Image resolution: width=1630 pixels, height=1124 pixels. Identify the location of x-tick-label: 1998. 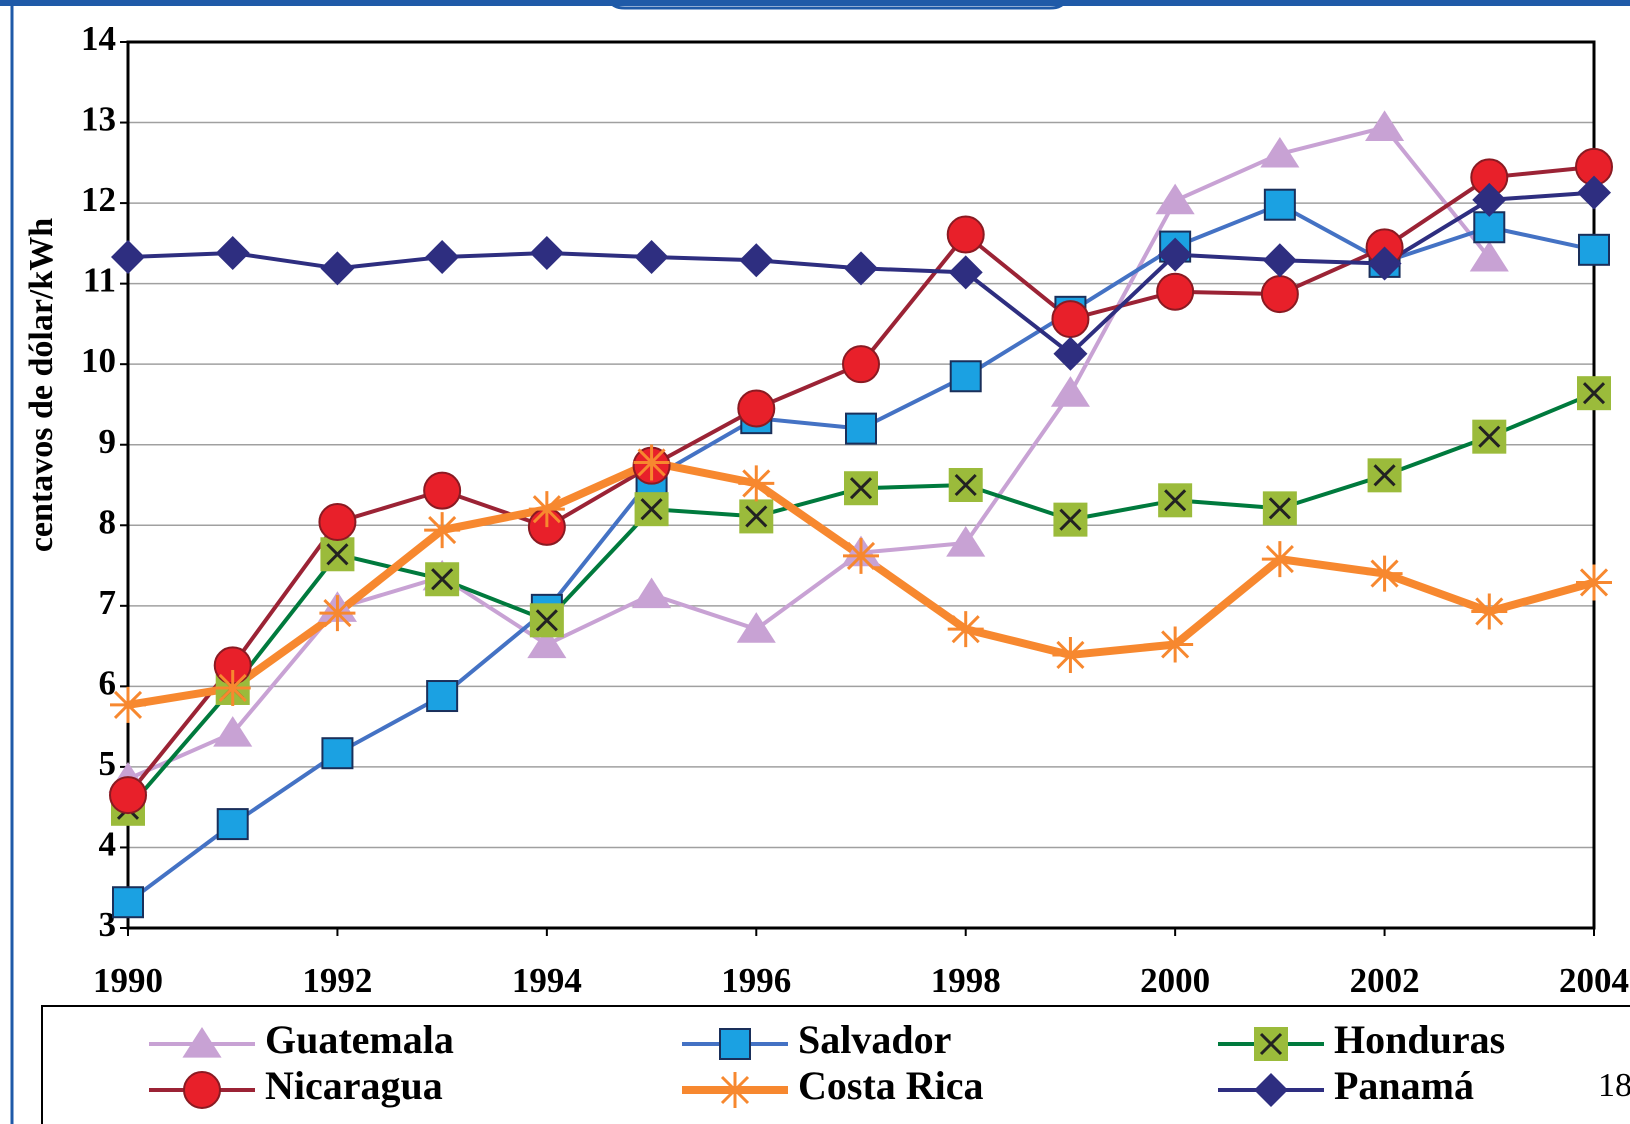
(966, 980).